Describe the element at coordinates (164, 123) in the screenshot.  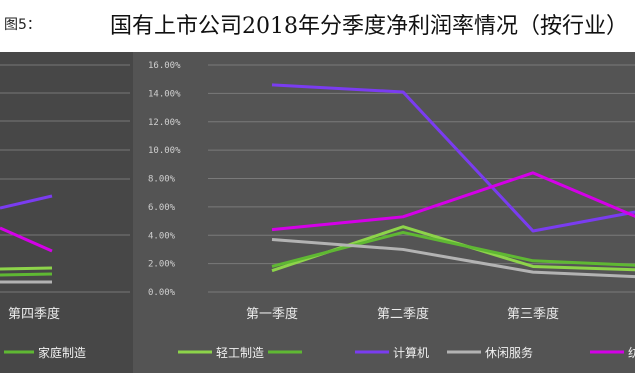
I see `y-tick-label: 12.00%` at that location.